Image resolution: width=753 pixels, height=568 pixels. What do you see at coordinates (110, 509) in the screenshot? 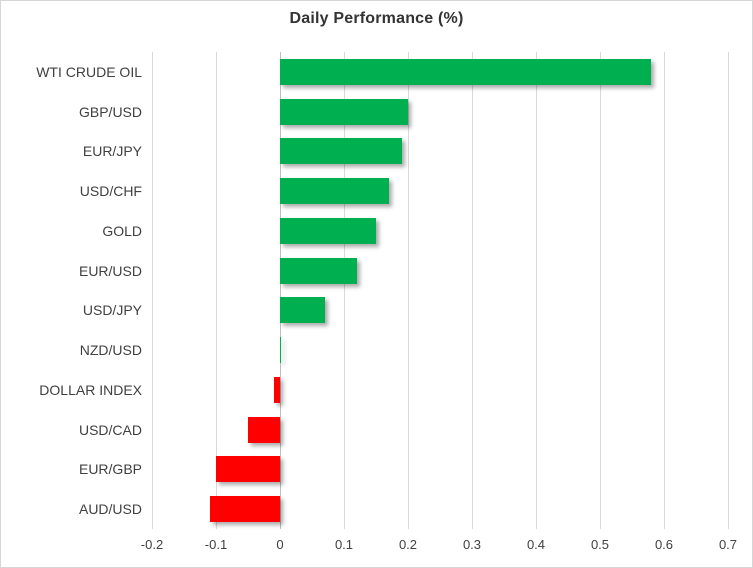
I see `category-label-aud-usd: AUD/USD` at bounding box center [110, 509].